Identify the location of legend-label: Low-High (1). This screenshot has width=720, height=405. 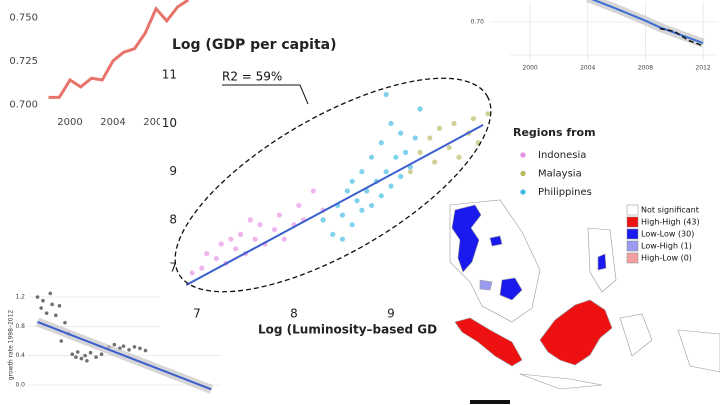
(666, 246).